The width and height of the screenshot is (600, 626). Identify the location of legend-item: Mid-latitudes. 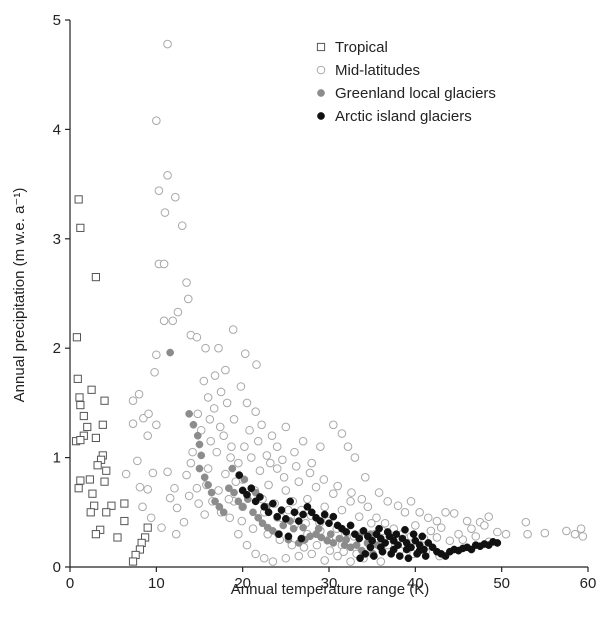
(368, 70).